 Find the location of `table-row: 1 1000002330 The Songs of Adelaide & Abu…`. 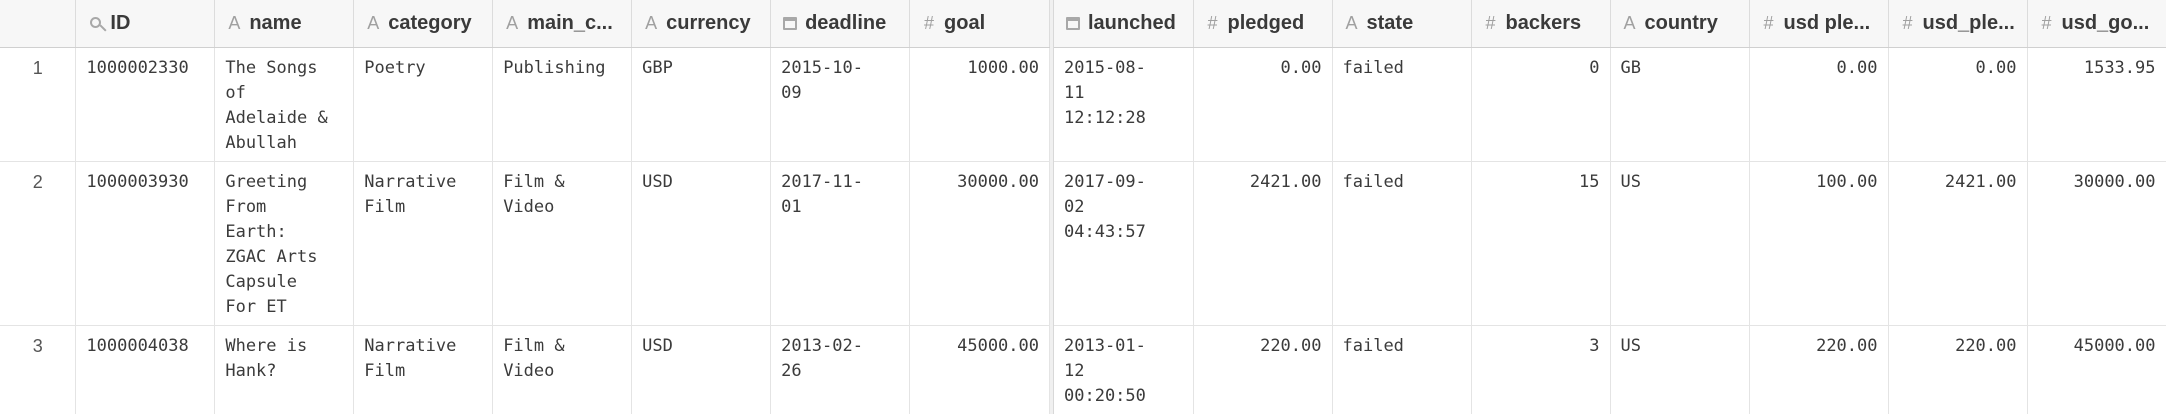

table-row: 1 1000002330 The Songs of Adelaide & Abu… is located at coordinates (525, 104).